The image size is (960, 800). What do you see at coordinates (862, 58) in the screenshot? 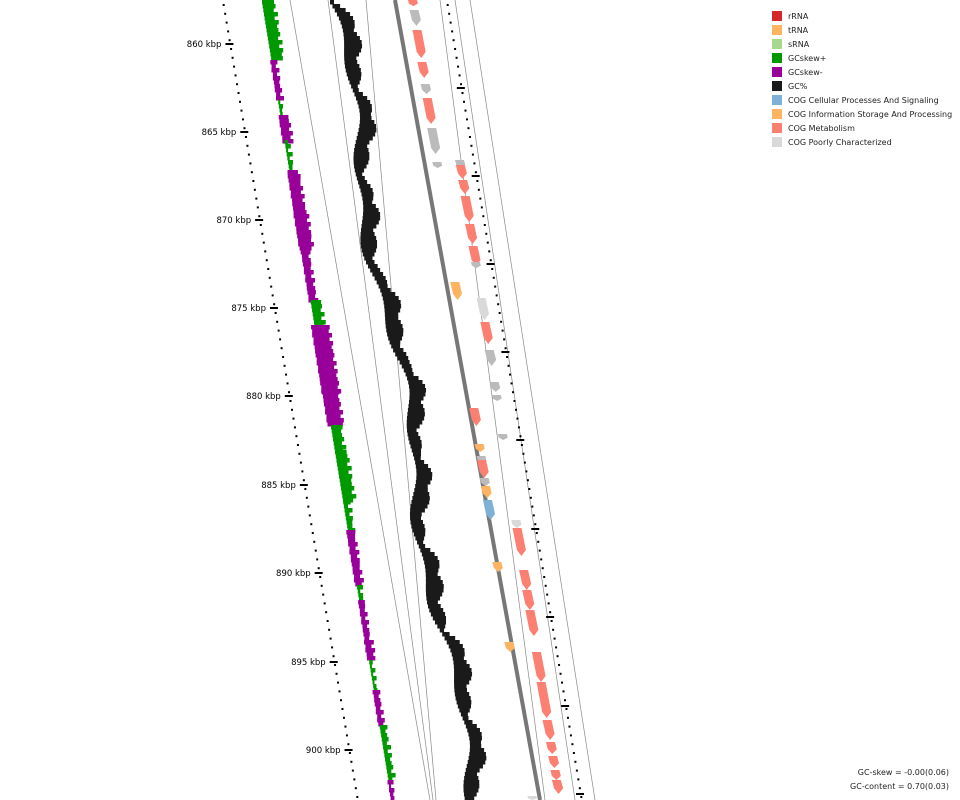
I see `legend-item-gcskew-plus: GCskew+` at bounding box center [862, 58].